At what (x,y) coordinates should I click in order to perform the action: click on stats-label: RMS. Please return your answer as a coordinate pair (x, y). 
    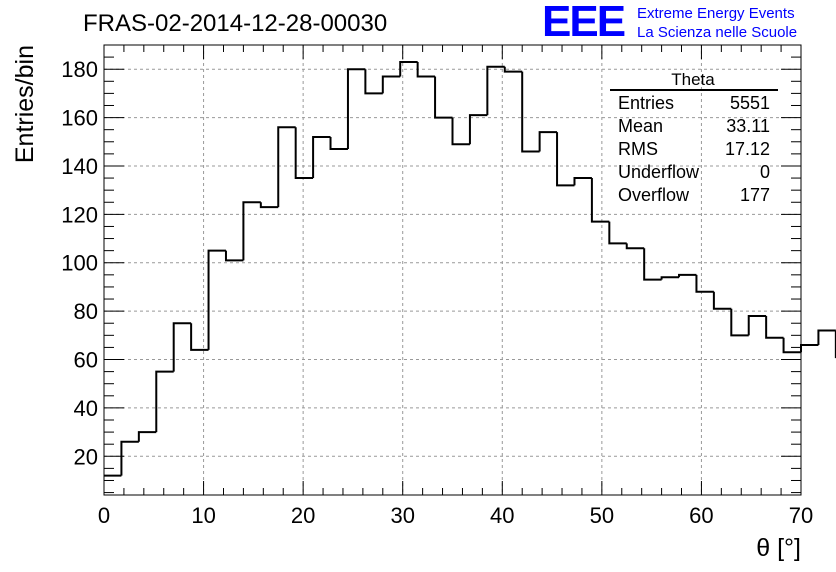
    Looking at the image, I should click on (638, 149).